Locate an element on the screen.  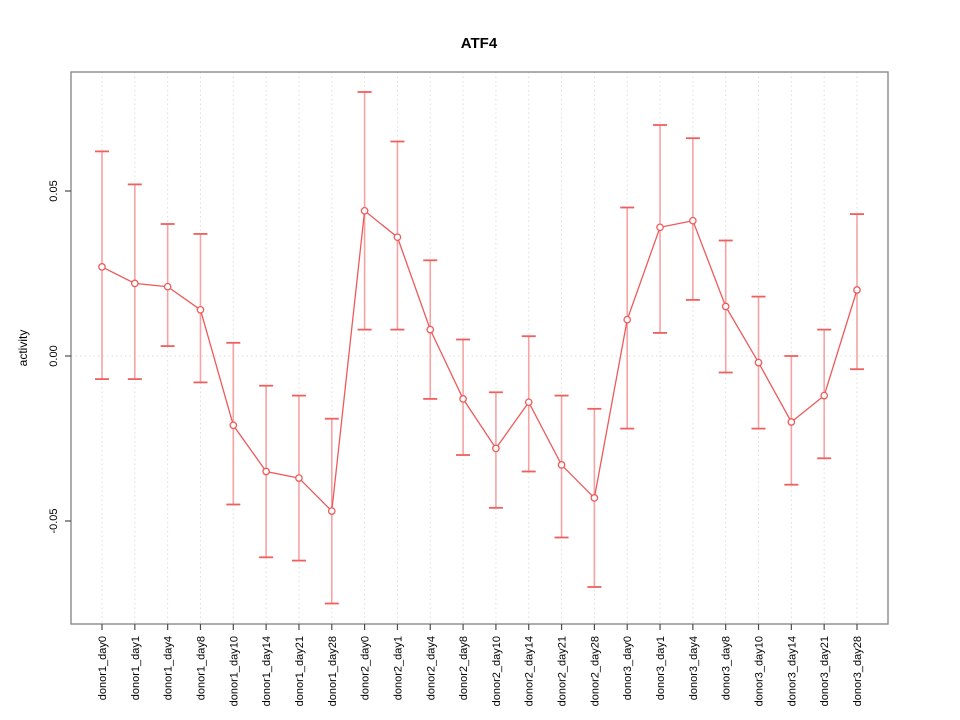
x-tick-label: donor3_day14 is located at coordinates (792, 671).